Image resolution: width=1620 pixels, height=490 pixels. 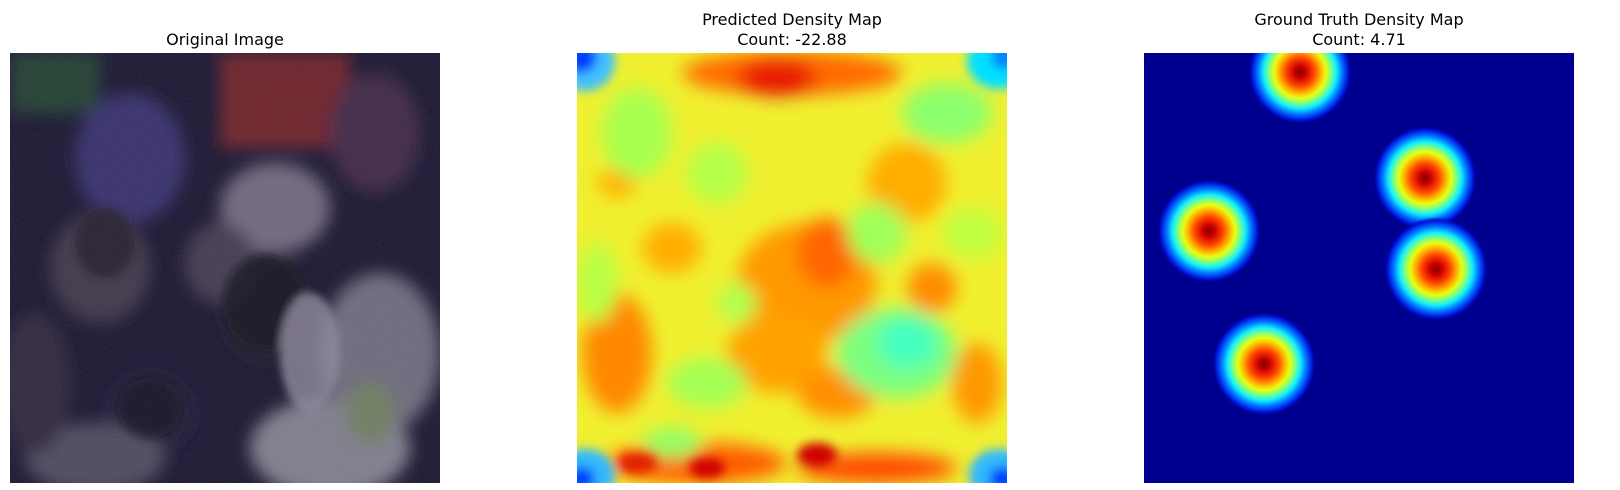 I want to click on predicted-density-title: Predicted Density Map, so click(x=792, y=19).